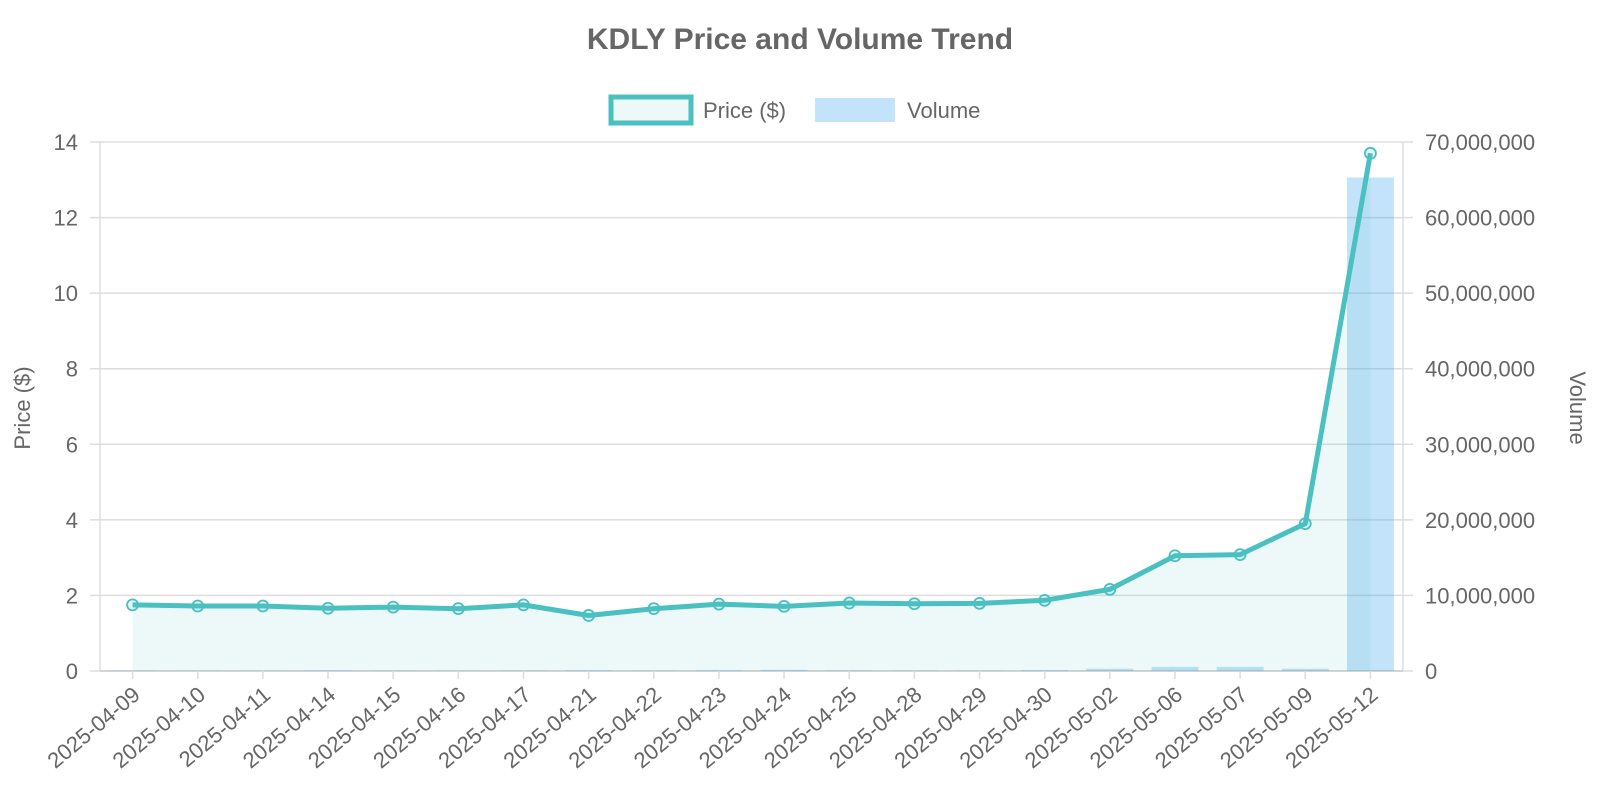 This screenshot has width=1600, height=805. Describe the element at coordinates (1480, 218) in the screenshot. I see `y-right-tick-label: 60,000,000` at that location.